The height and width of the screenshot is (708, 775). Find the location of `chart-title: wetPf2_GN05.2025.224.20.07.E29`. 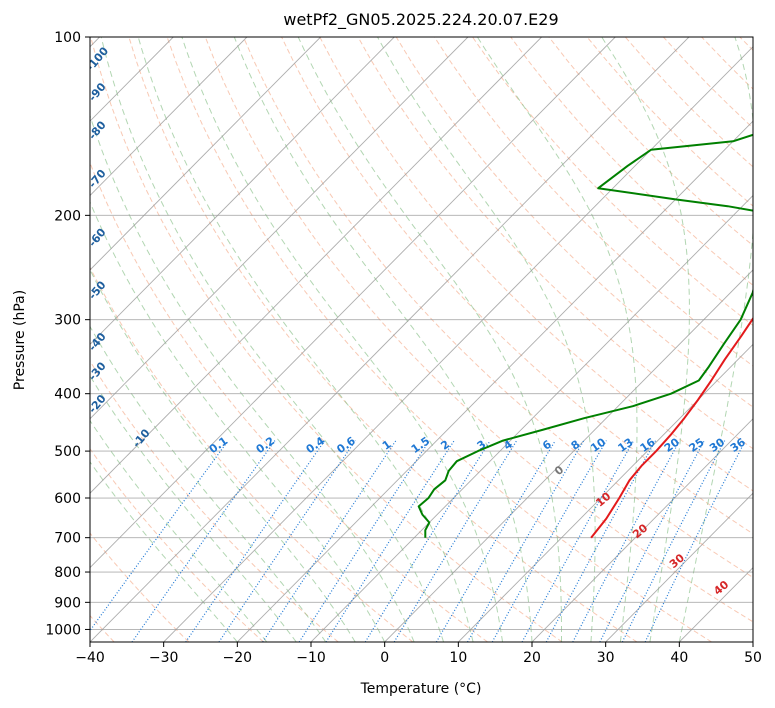

chart-title: wetPf2_GN05.2025.224.20.07.E29 is located at coordinates (420, 20).